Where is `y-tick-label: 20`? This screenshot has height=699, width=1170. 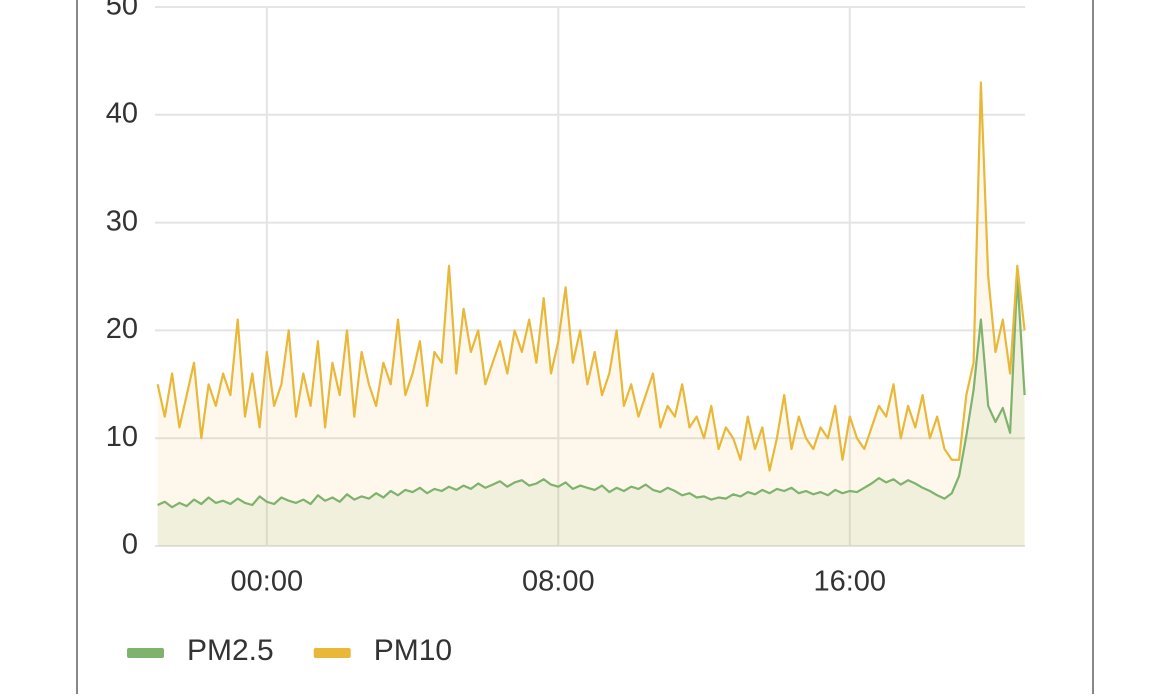 y-tick-label: 20 is located at coordinates (122, 329).